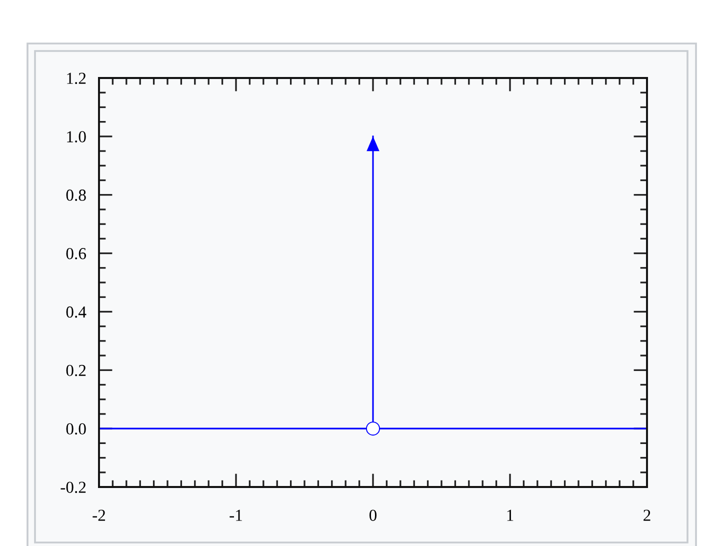 This screenshot has width=704, height=546. What do you see at coordinates (76, 370) in the screenshot?
I see `y-tick-label: 0.2` at bounding box center [76, 370].